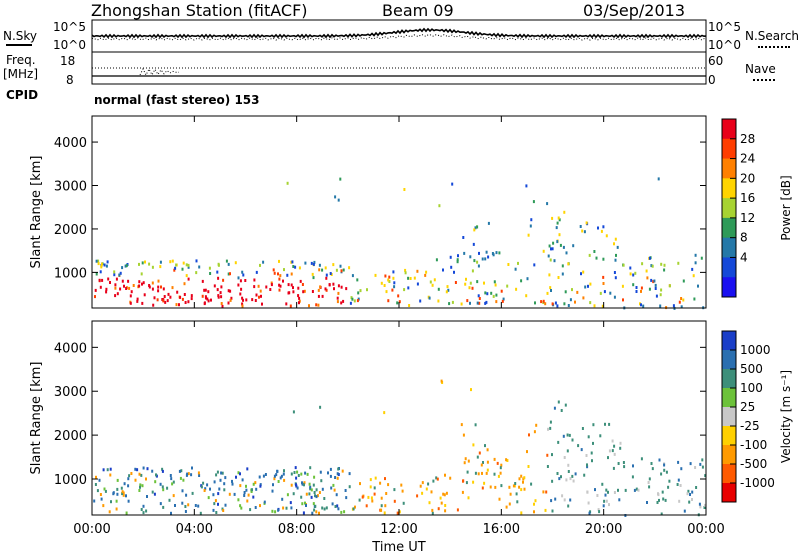 The width and height of the screenshot is (800, 554). What do you see at coordinates (22, 95) in the screenshot?
I see `cpid-label: CPID` at bounding box center [22, 95].